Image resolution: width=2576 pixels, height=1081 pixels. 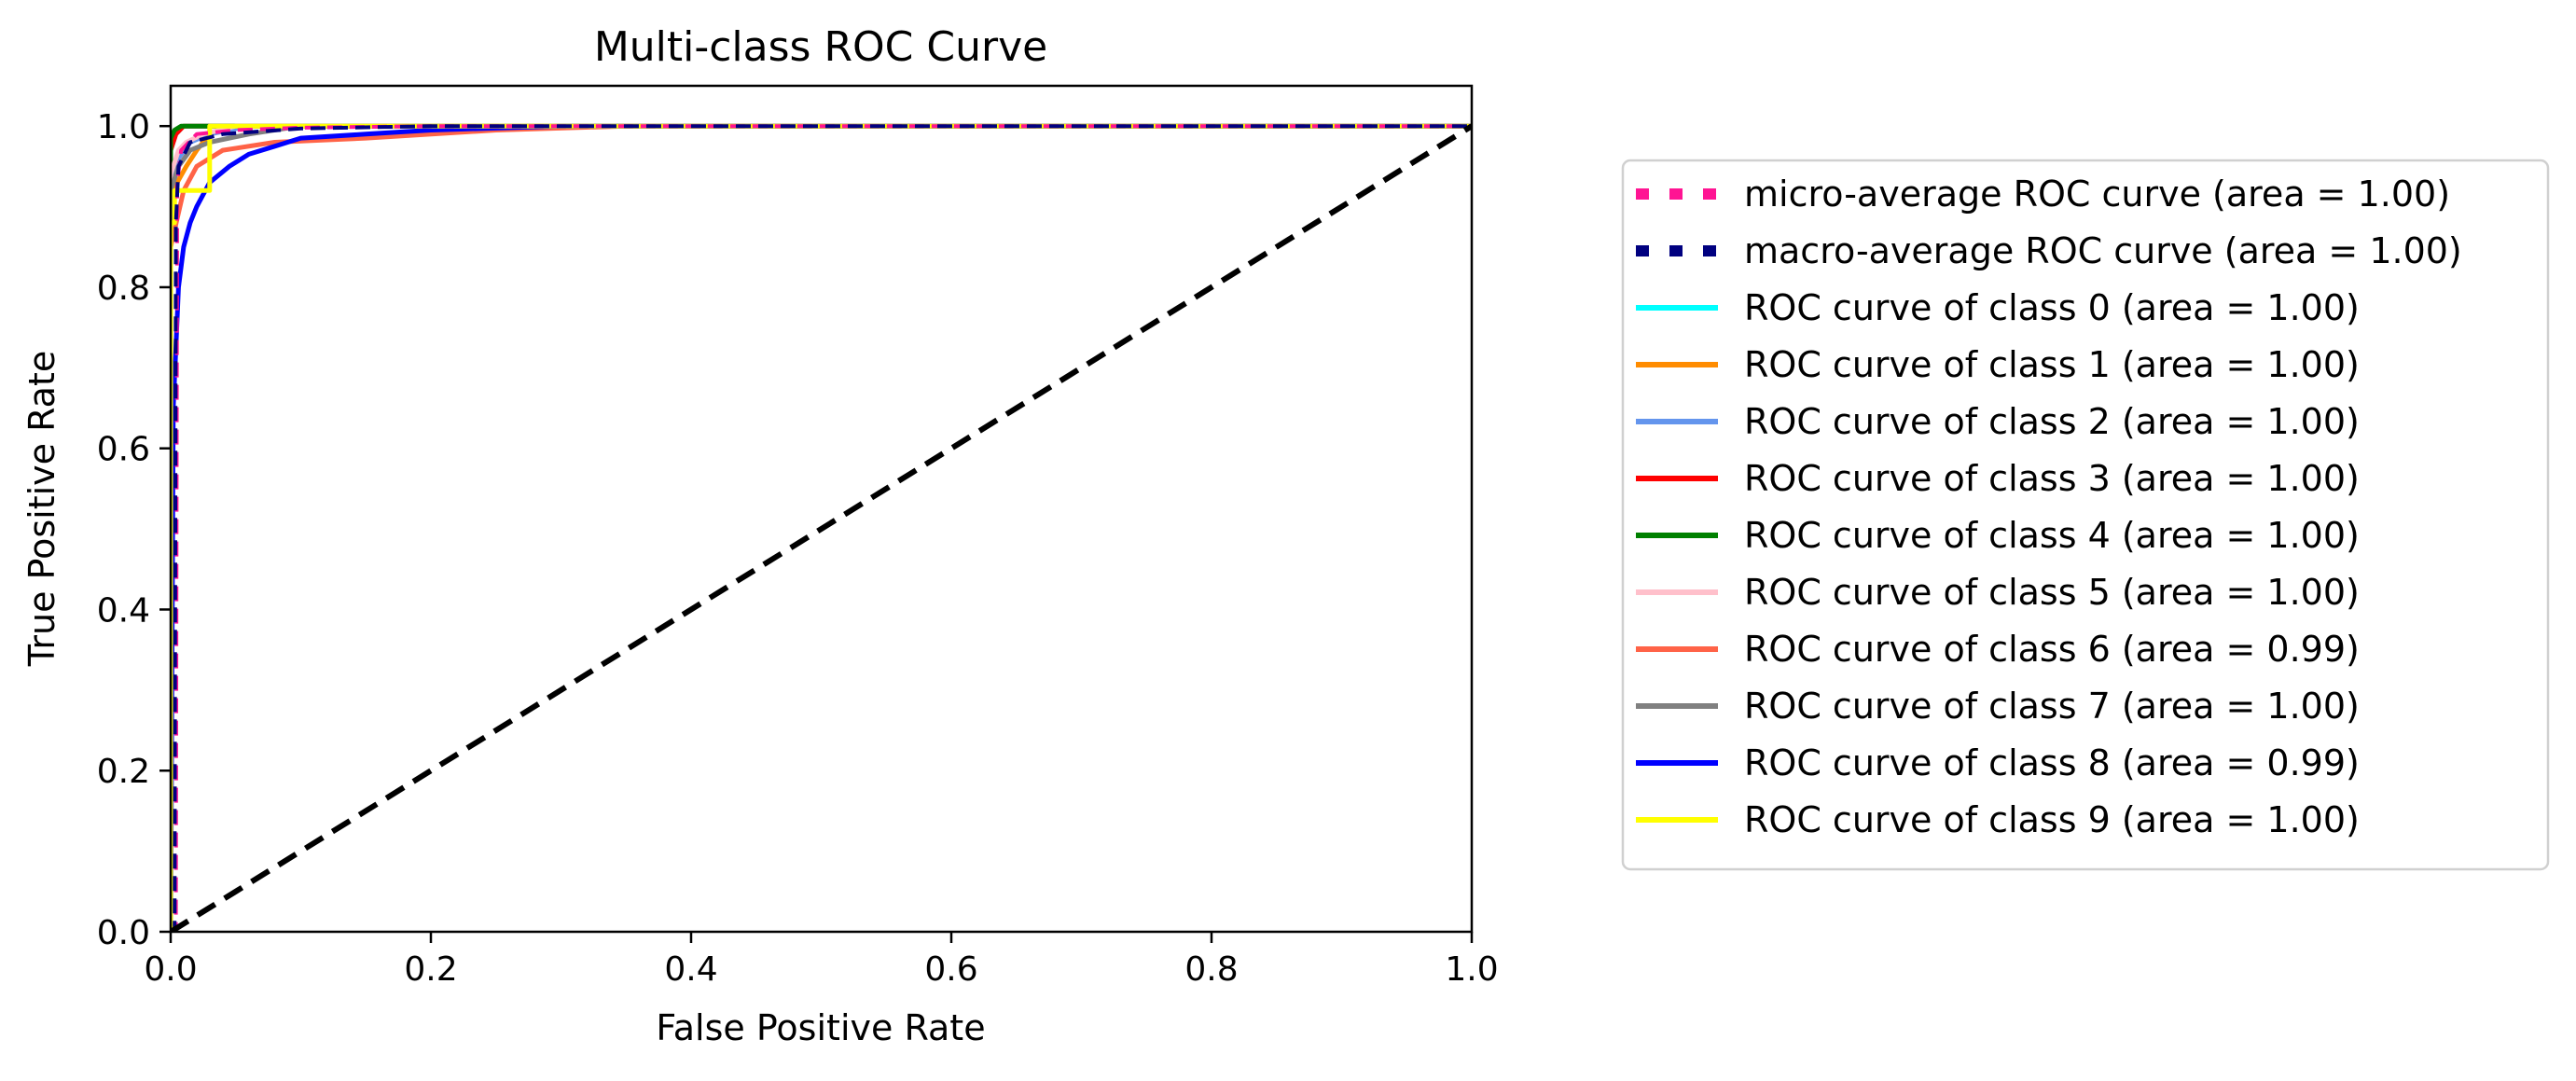 What do you see at coordinates (123, 450) in the screenshot?
I see `y-tick-label: 0.6` at bounding box center [123, 450].